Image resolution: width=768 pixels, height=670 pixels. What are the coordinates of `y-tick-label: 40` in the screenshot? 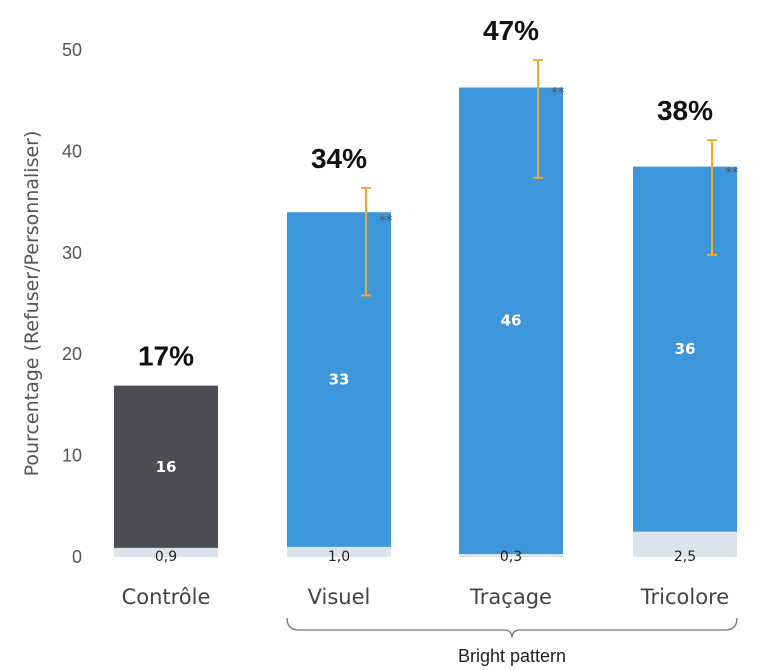 It's located at (72, 151).